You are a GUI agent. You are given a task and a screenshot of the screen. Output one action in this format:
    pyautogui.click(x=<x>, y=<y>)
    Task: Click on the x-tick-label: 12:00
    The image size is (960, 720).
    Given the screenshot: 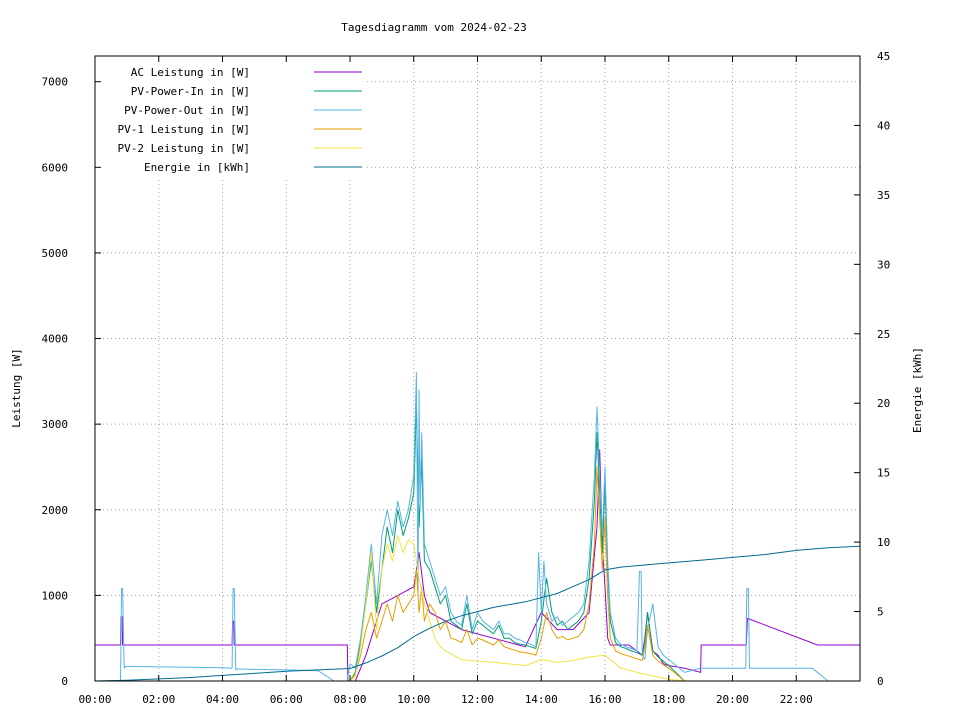 What is the action you would take?
    pyautogui.click(x=477, y=699)
    